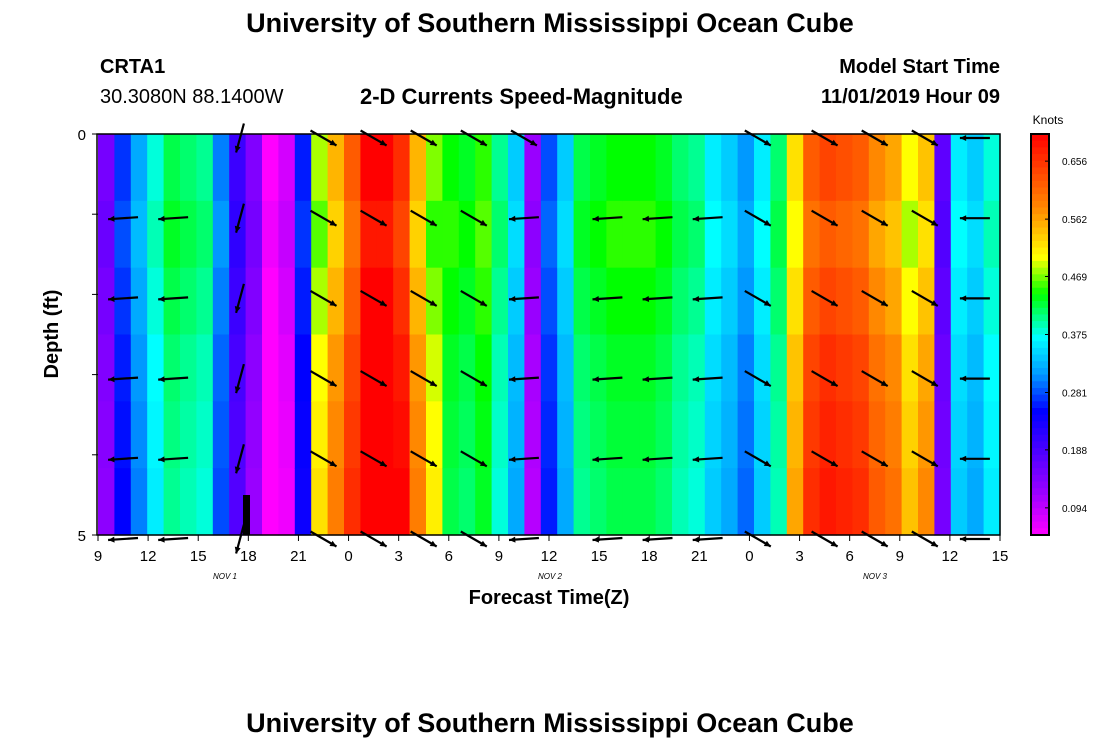 The width and height of the screenshot is (1100, 750). I want to click on colorbar-label: 0.188, so click(1074, 451).